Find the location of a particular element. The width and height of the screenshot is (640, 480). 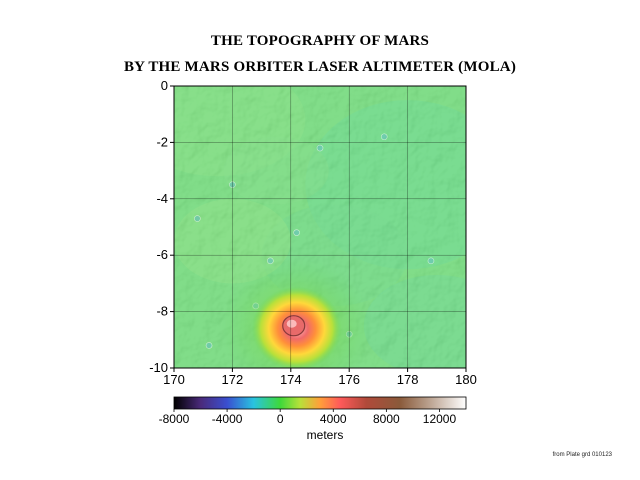

colorbar-tick-label: 0 is located at coordinates (280, 419).